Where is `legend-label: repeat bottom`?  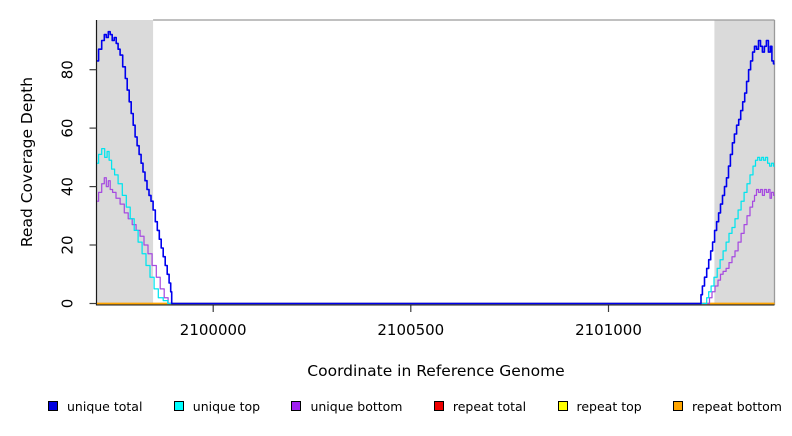 legend-label: repeat bottom is located at coordinates (737, 406).